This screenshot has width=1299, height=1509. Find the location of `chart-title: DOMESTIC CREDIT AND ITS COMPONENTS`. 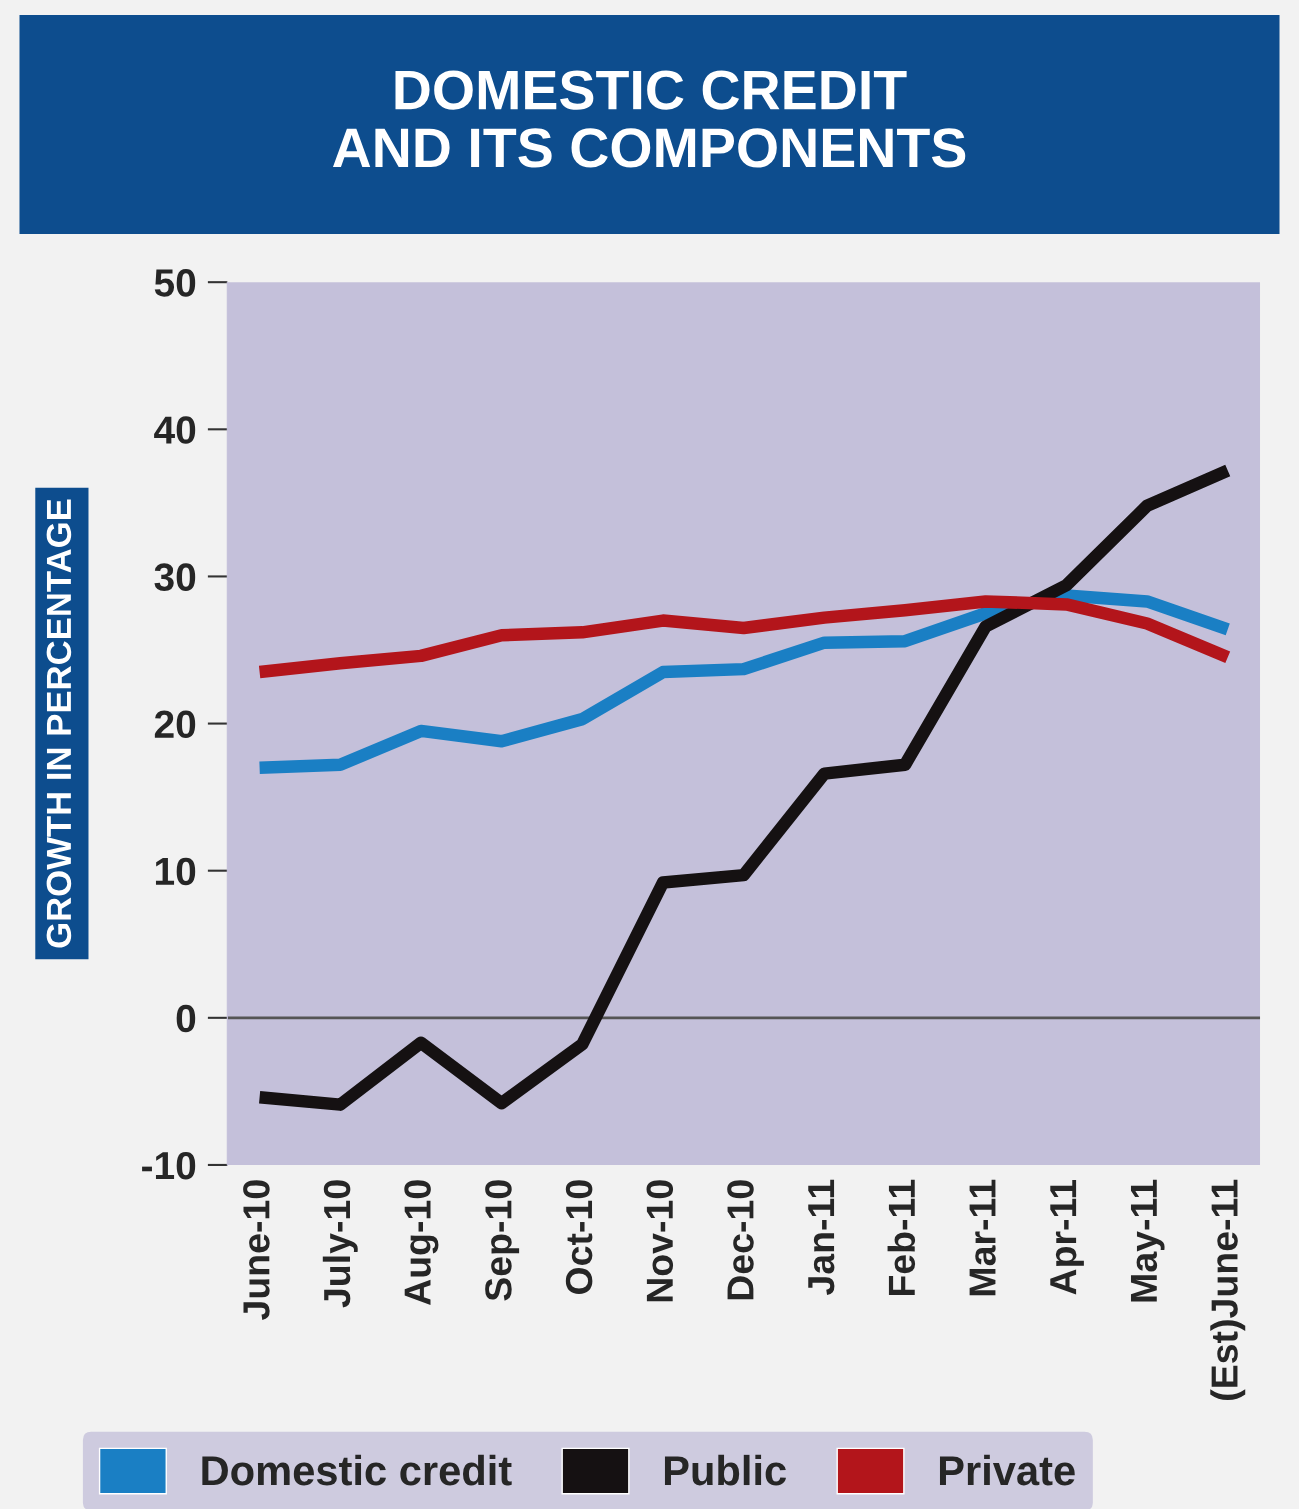

chart-title: DOMESTIC CREDIT AND ITS COMPONENTS is located at coordinates (649, 119).